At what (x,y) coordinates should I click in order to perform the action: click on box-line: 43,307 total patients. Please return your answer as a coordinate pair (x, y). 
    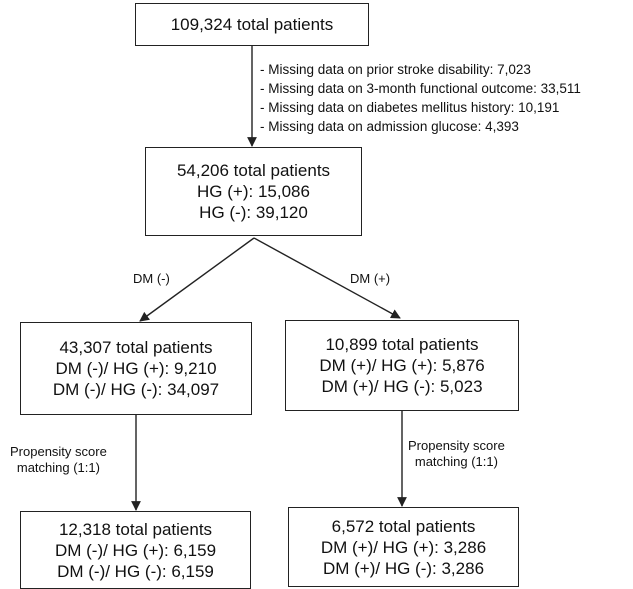
    Looking at the image, I should click on (136, 347).